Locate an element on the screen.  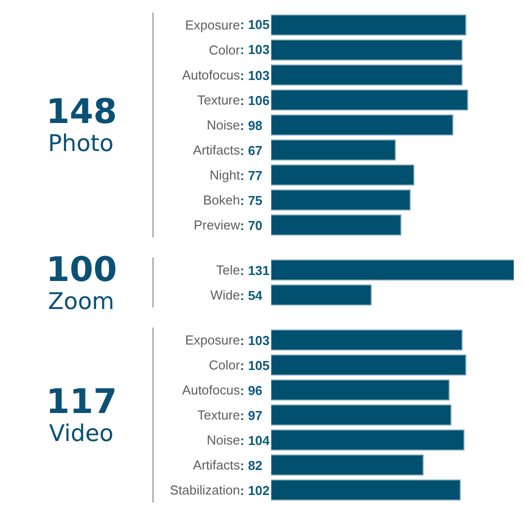
data-label: : 131 is located at coordinates (255, 270).